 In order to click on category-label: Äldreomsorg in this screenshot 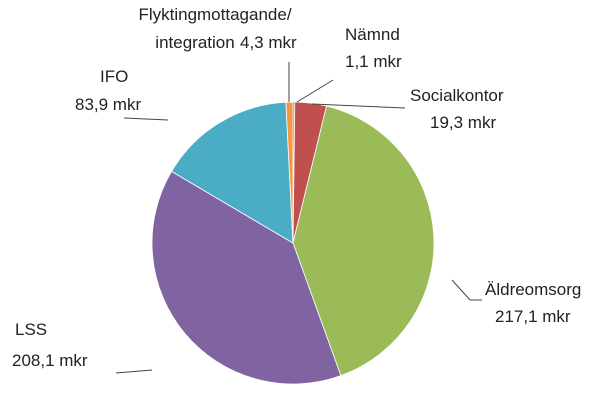, I will do `click(533, 289)`.